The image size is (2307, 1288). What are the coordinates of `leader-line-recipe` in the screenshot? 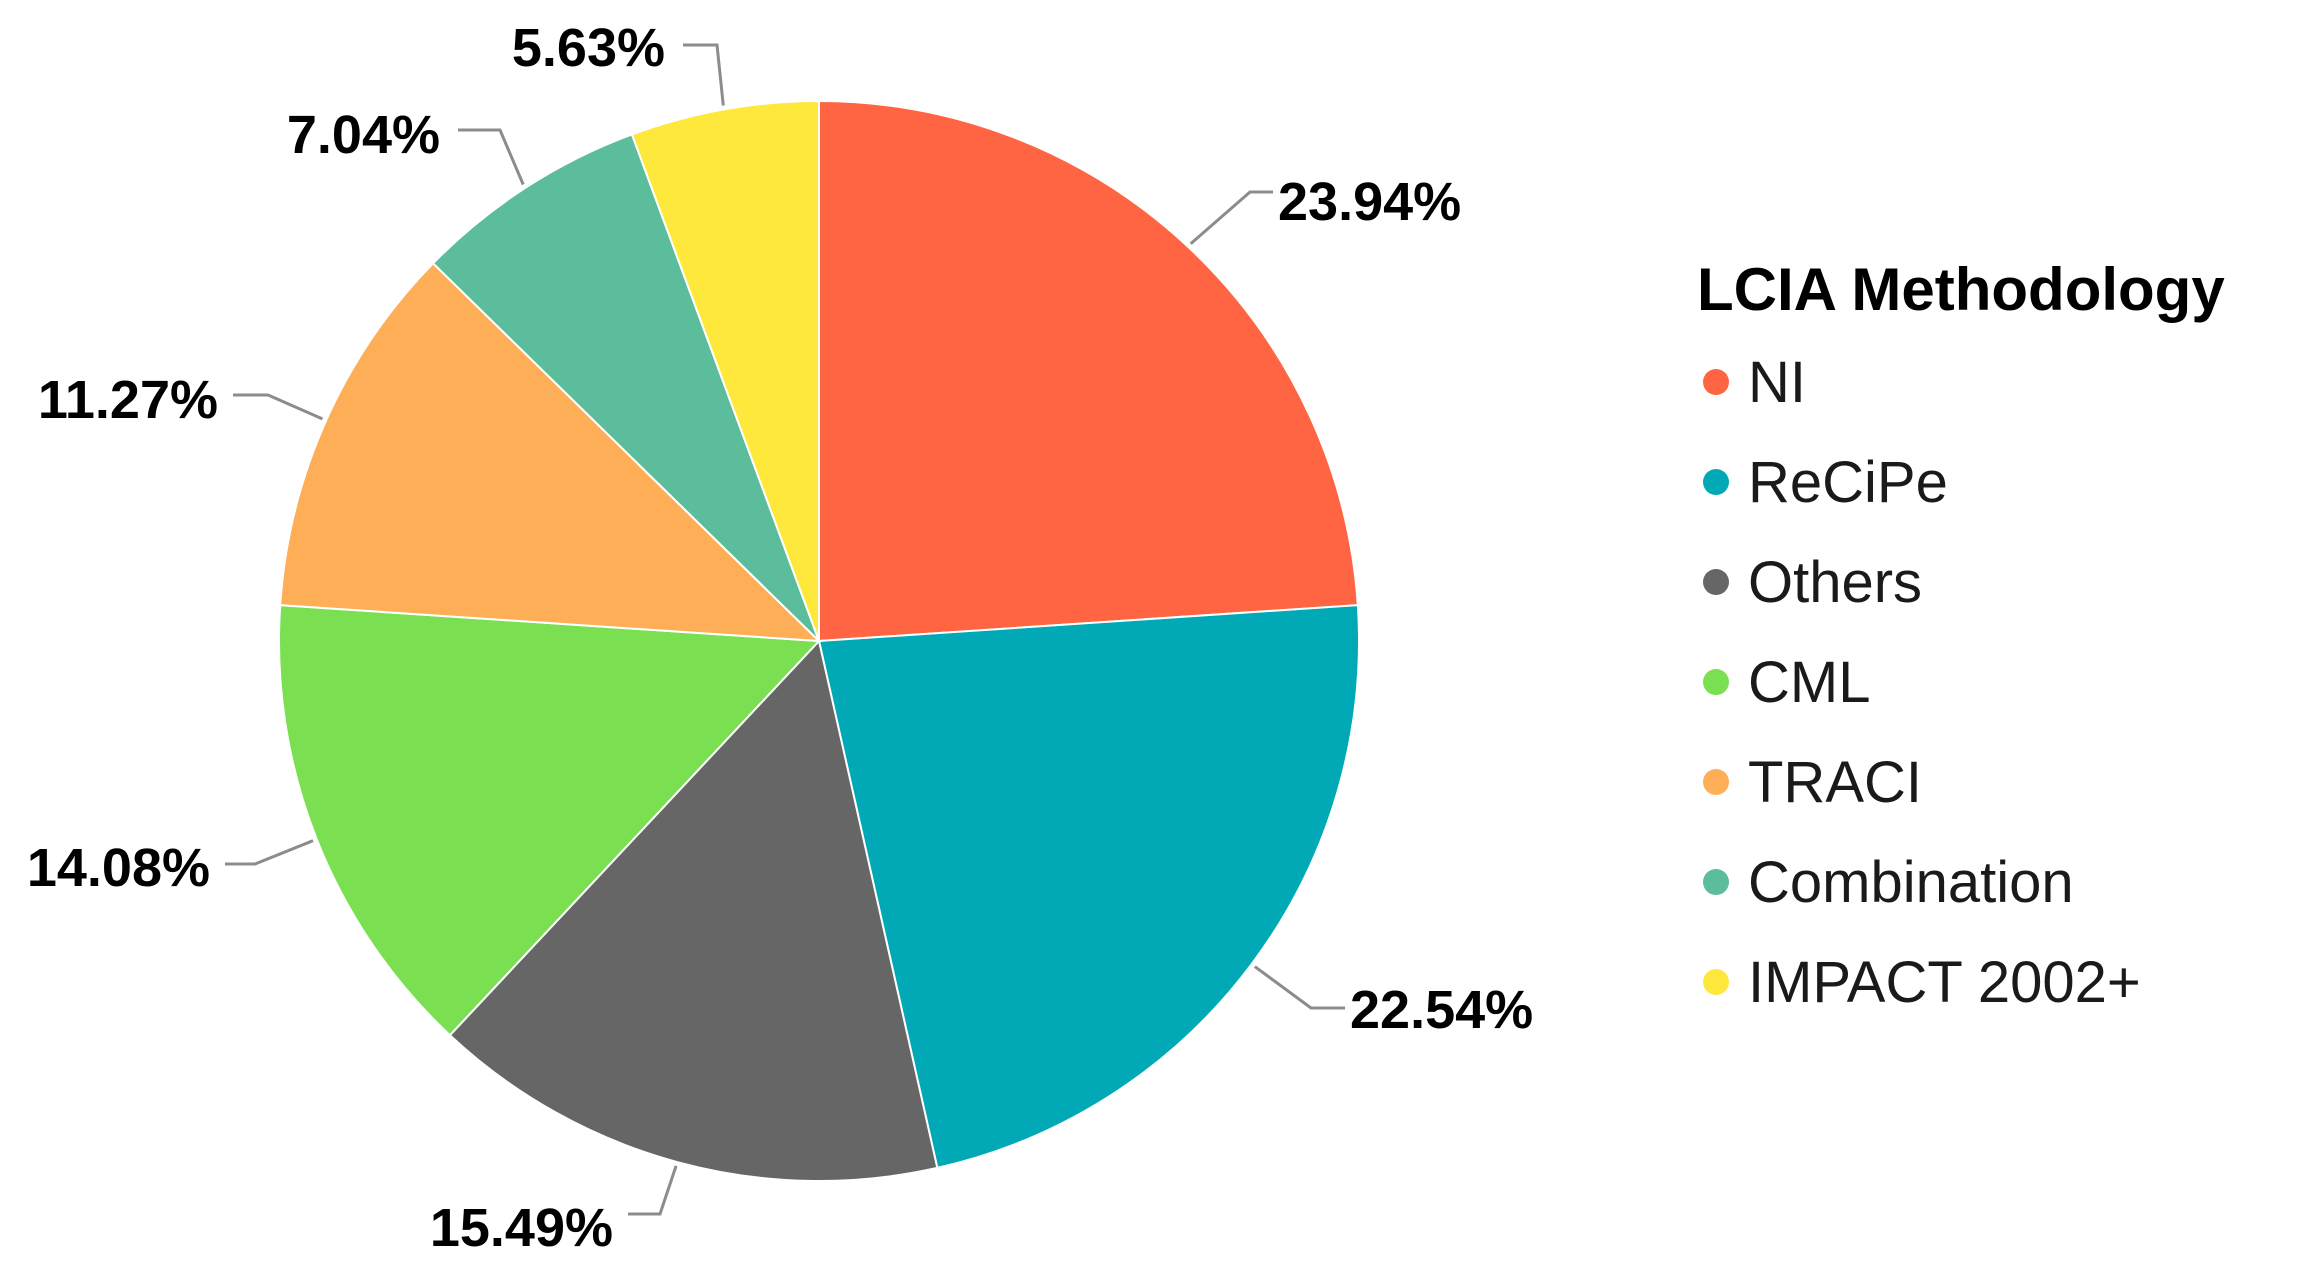 It's located at (1299, 987).